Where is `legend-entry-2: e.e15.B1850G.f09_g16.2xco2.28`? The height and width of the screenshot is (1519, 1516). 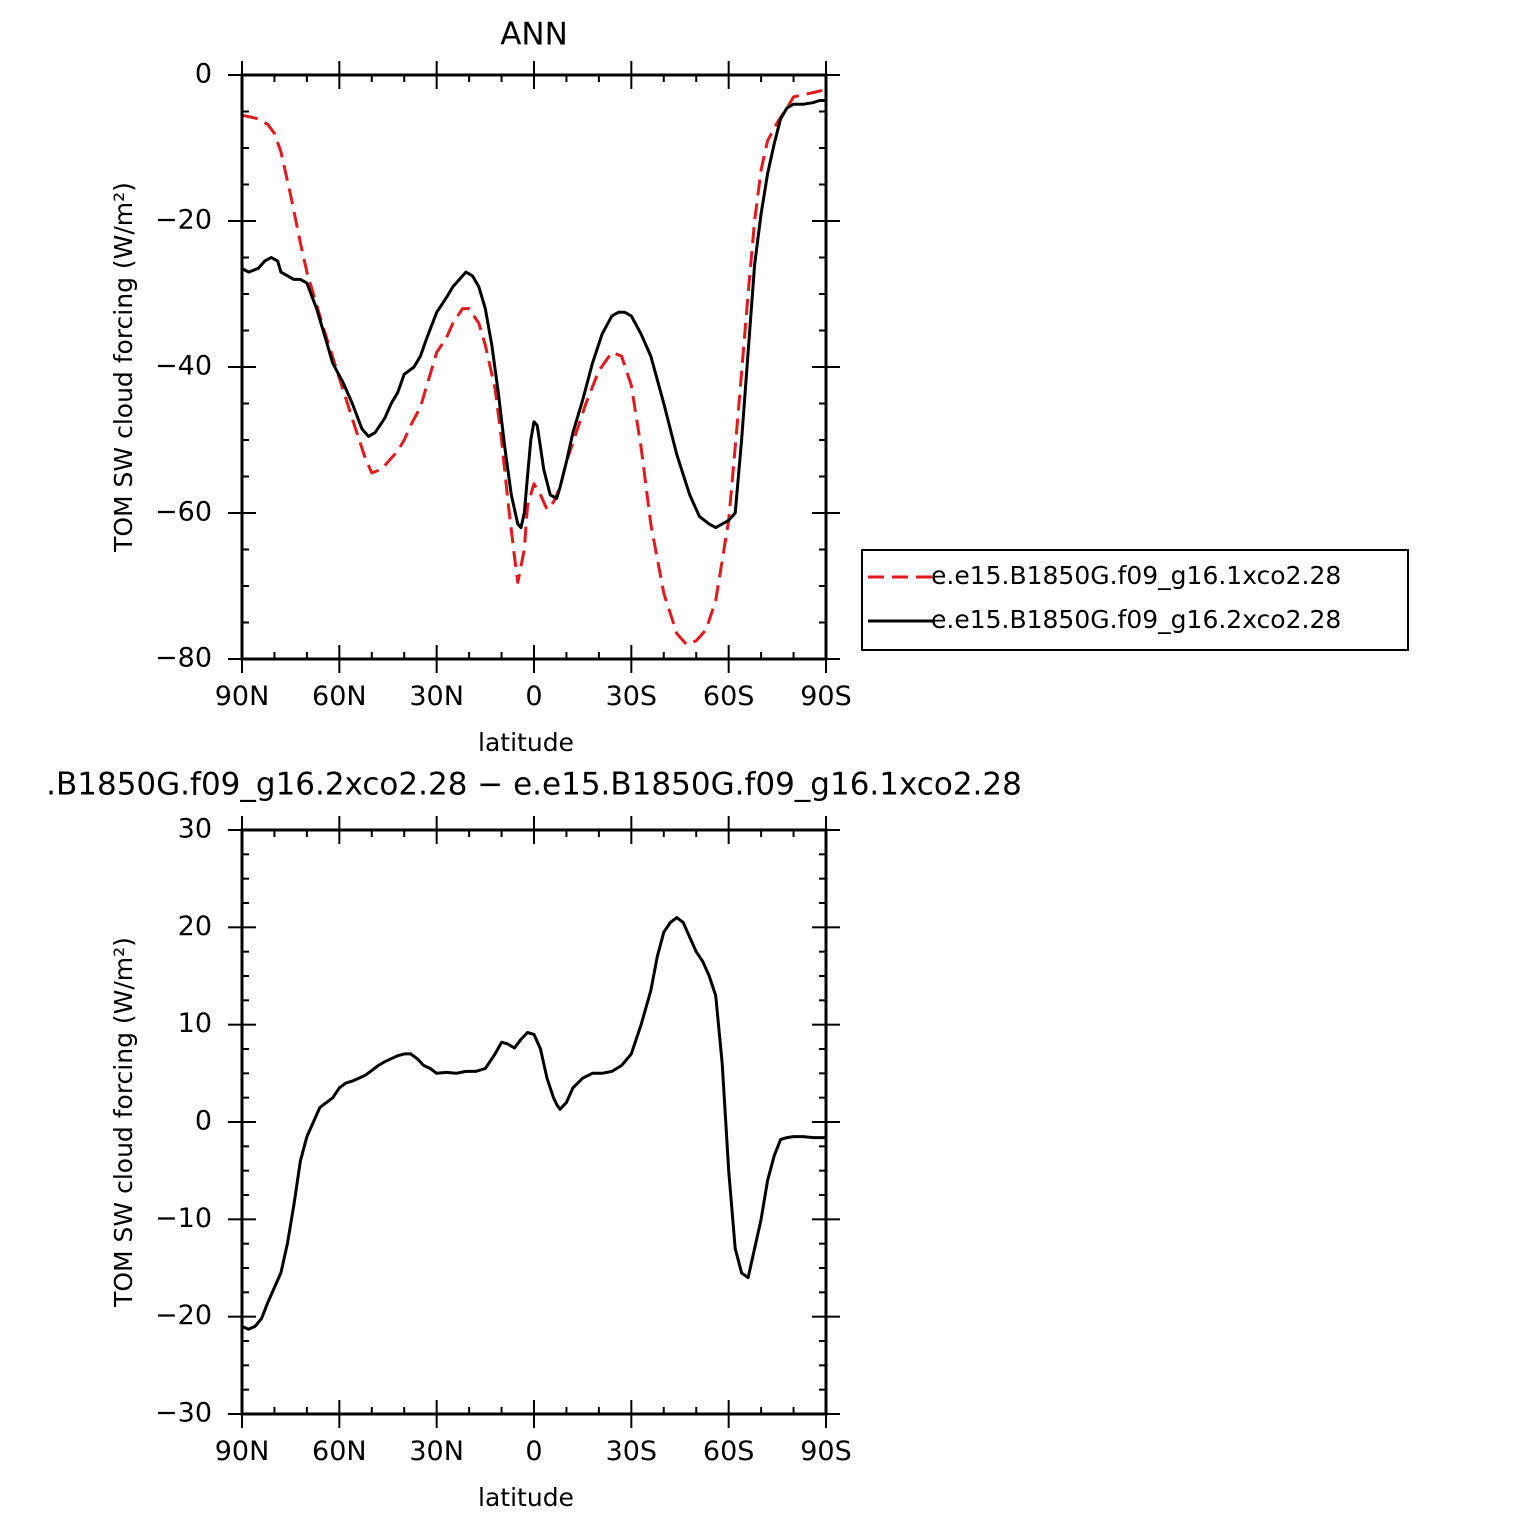
legend-entry-2: e.e15.B1850G.f09_g16.2xco2.28 is located at coordinates (1136, 619).